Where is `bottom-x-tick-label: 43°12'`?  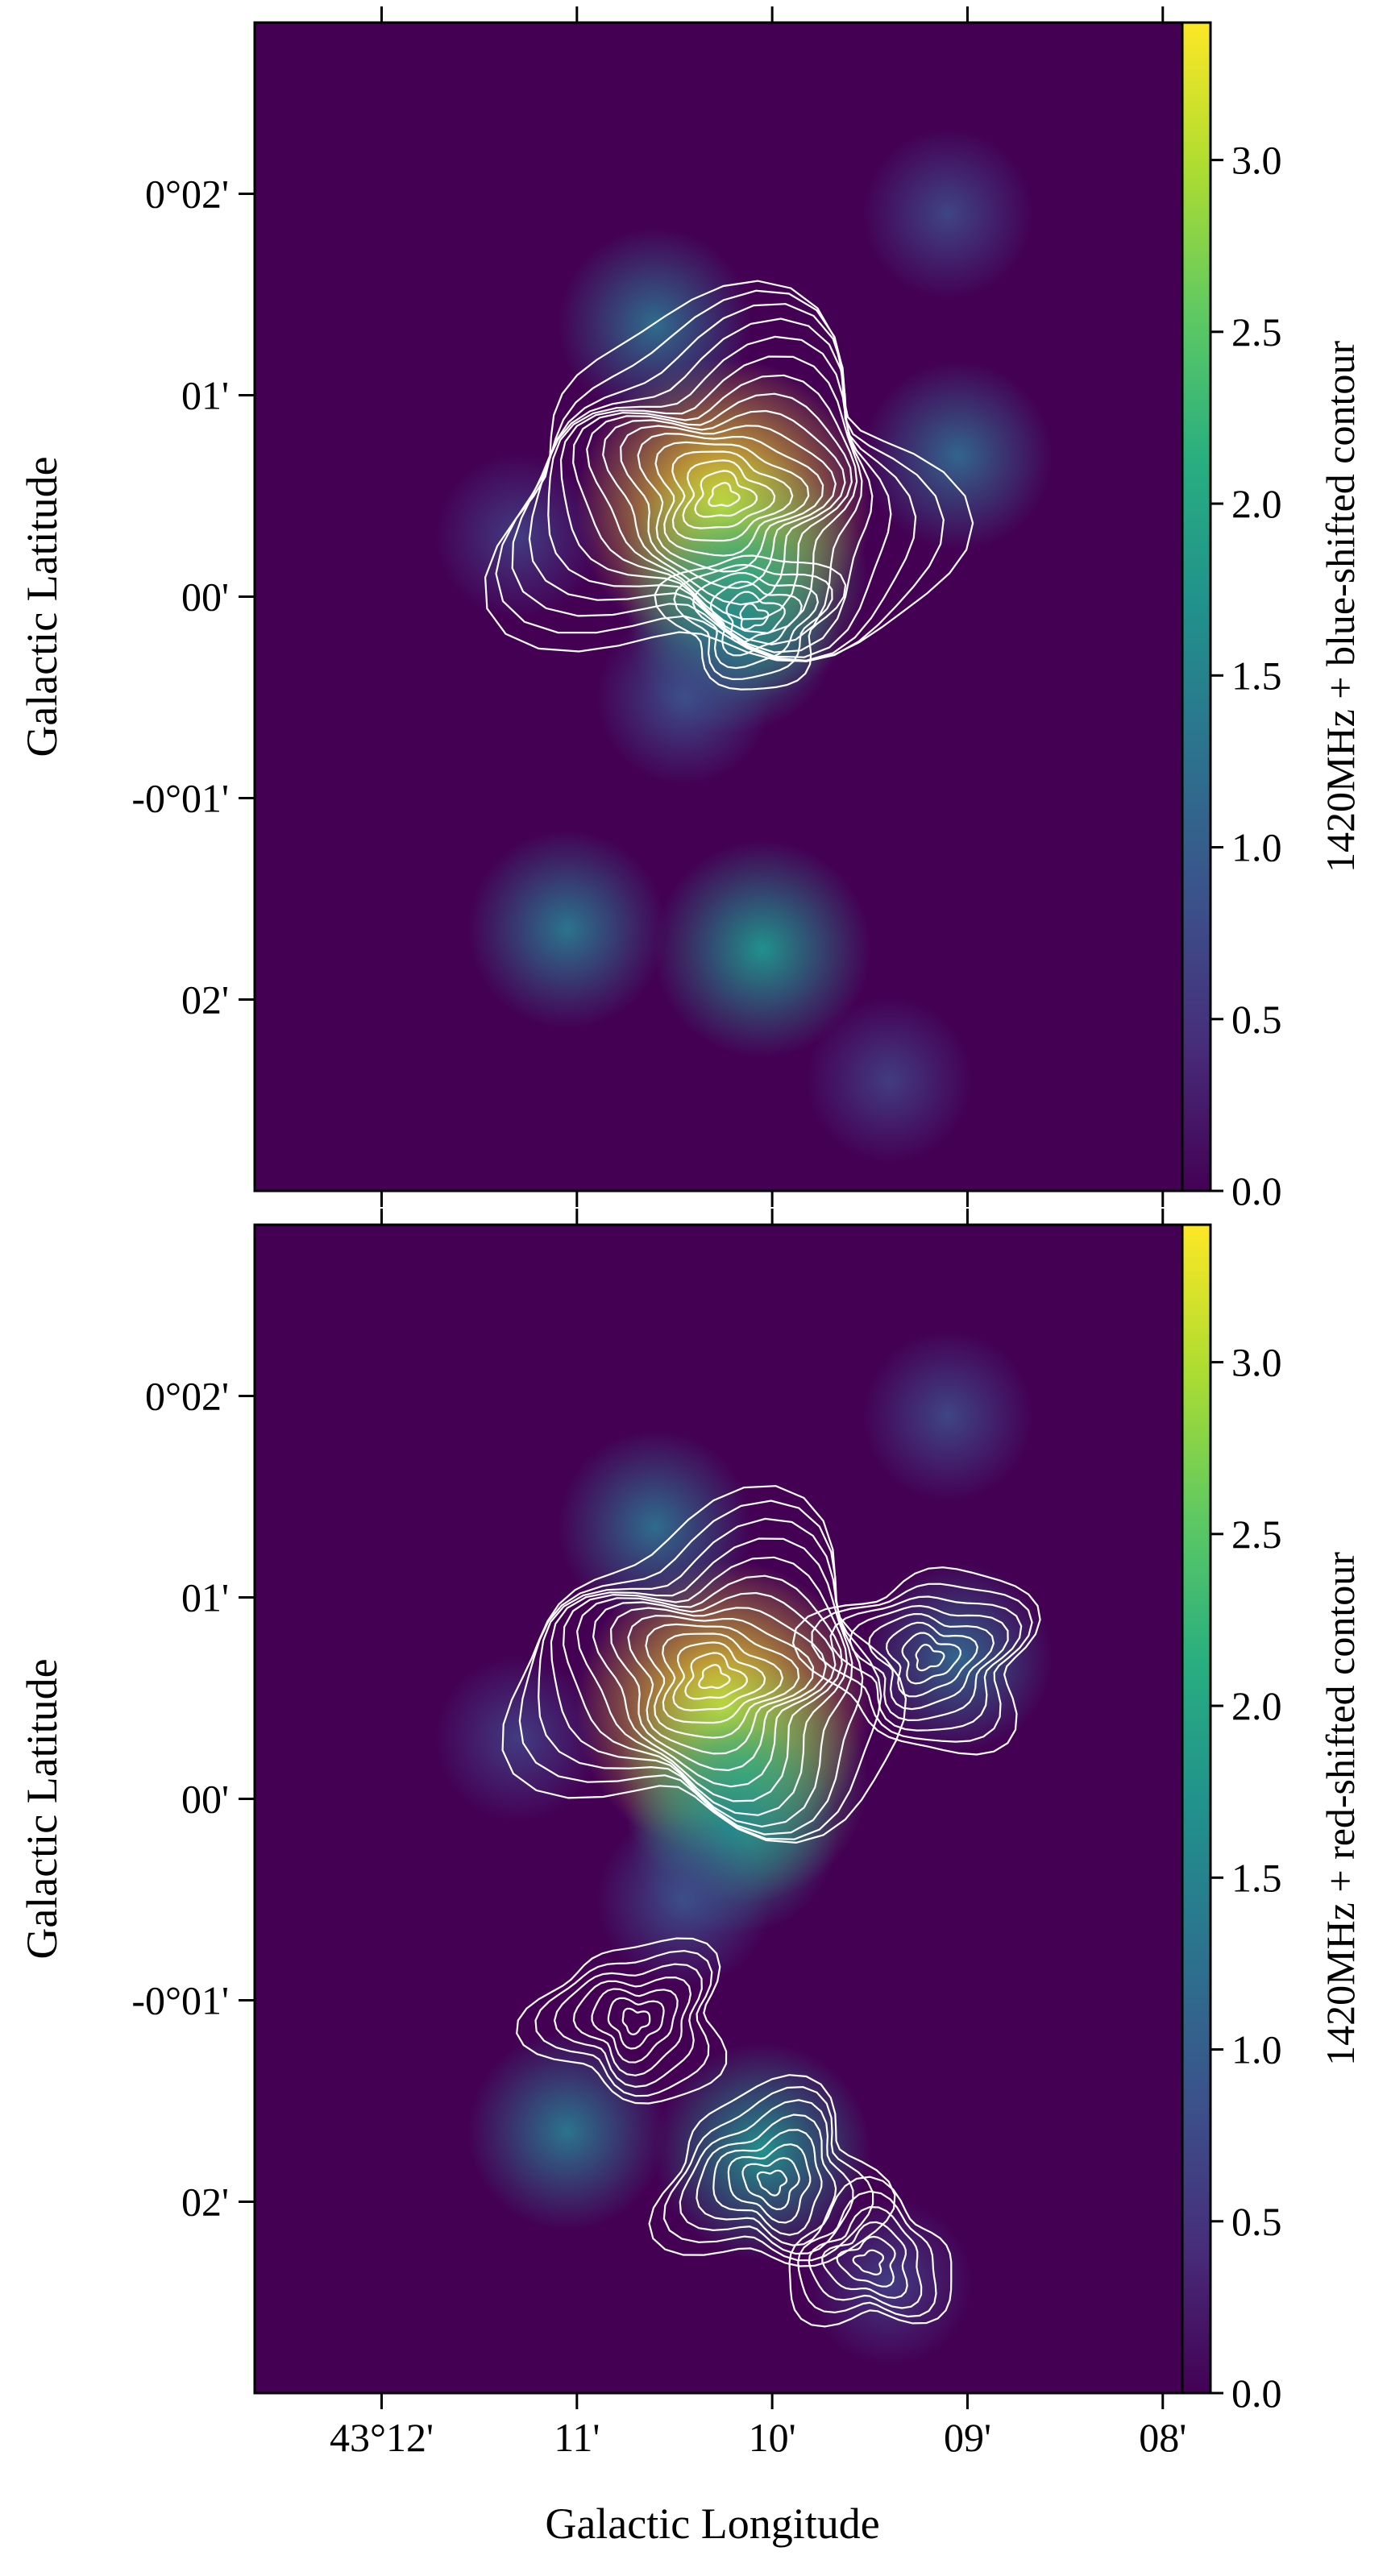
bottom-x-tick-label: 43°12' is located at coordinates (382, 2437).